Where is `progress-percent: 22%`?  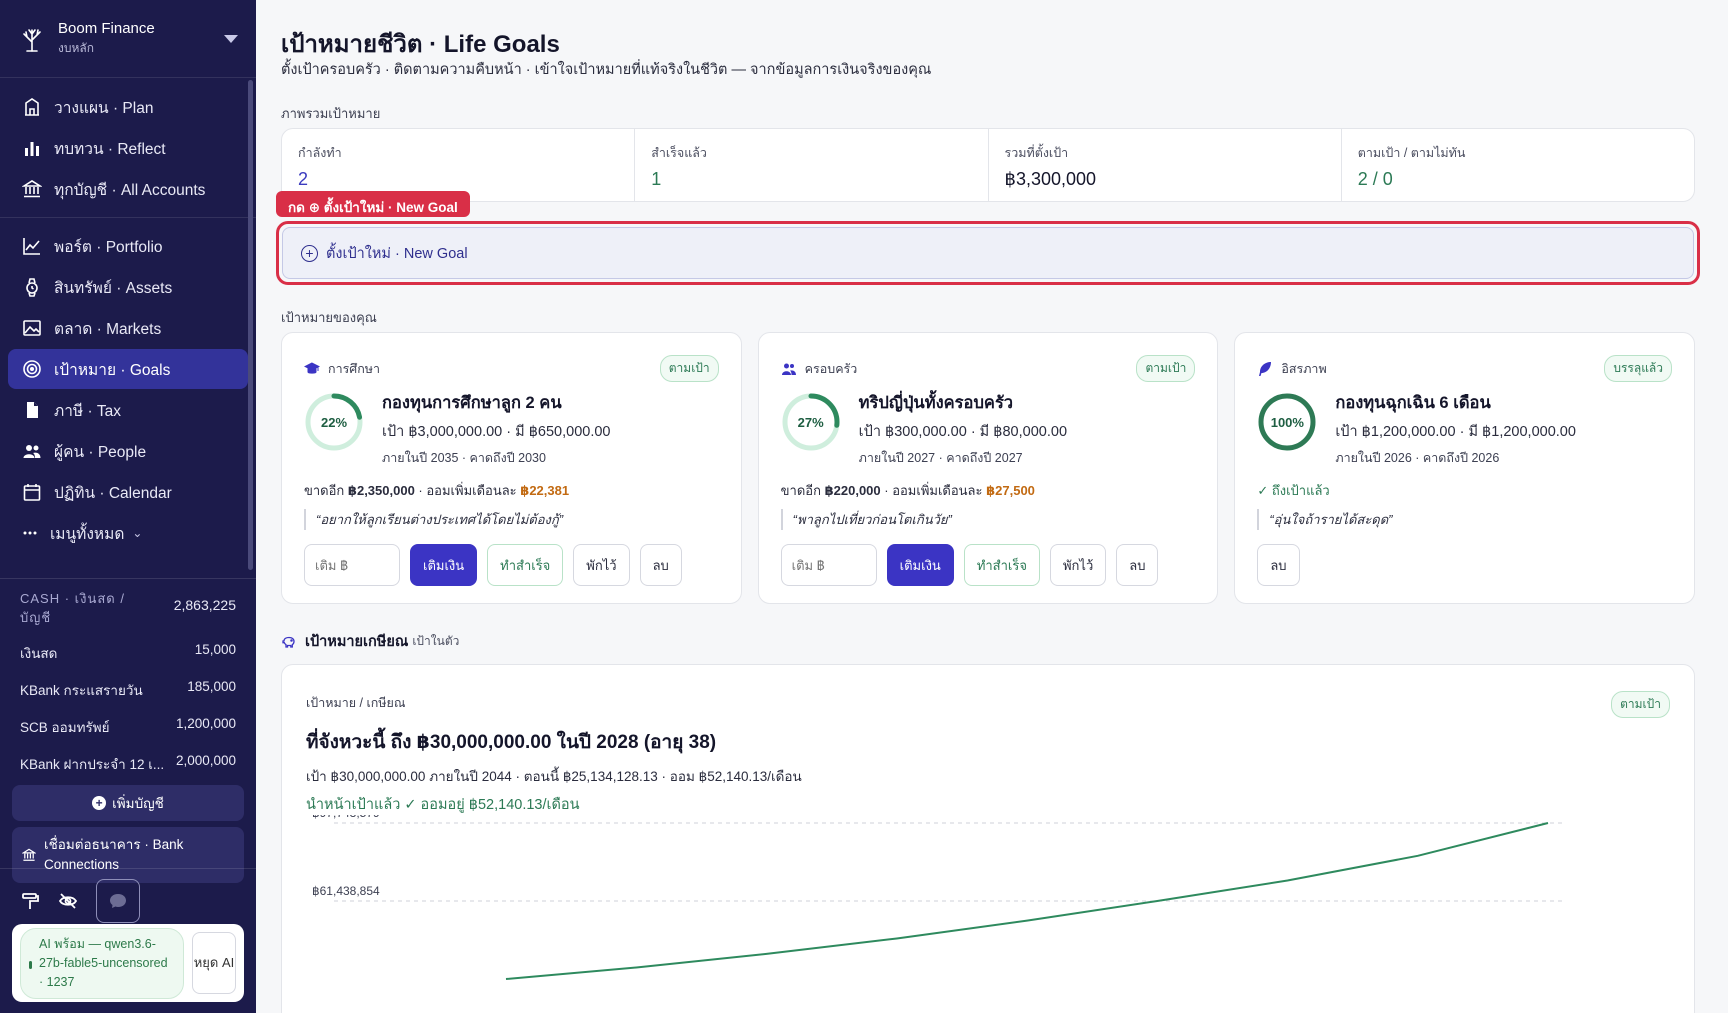 progress-percent: 22% is located at coordinates (334, 422).